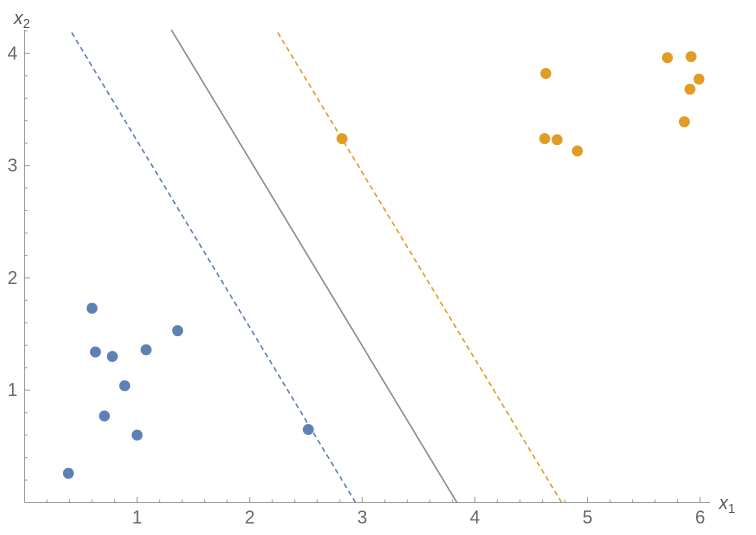  I want to click on y-axis-tick-label: 1, so click(12, 390).